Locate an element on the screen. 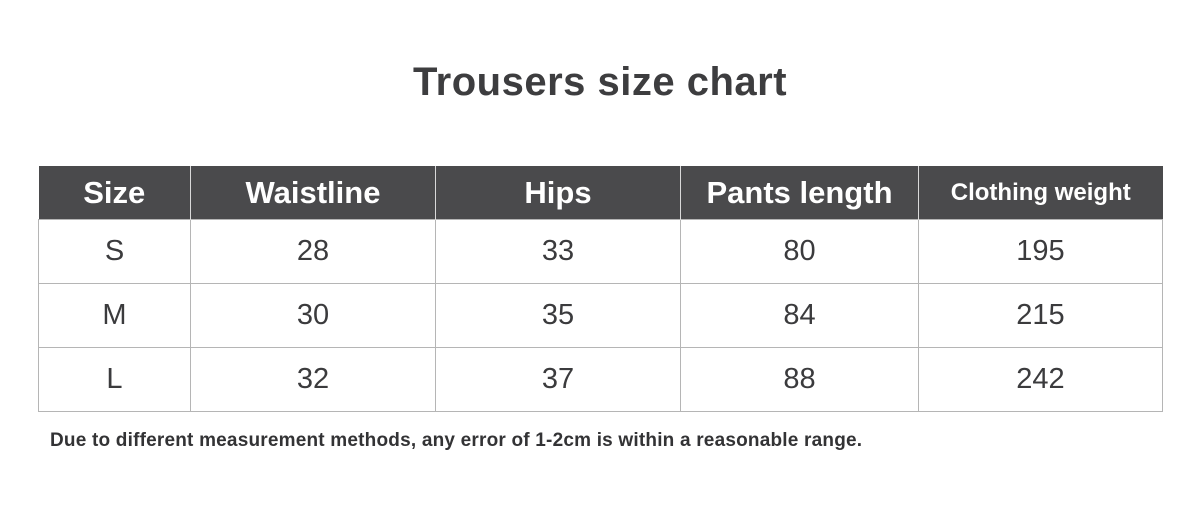 The height and width of the screenshot is (515, 1200). cell-waistline: 30 is located at coordinates (313, 315).